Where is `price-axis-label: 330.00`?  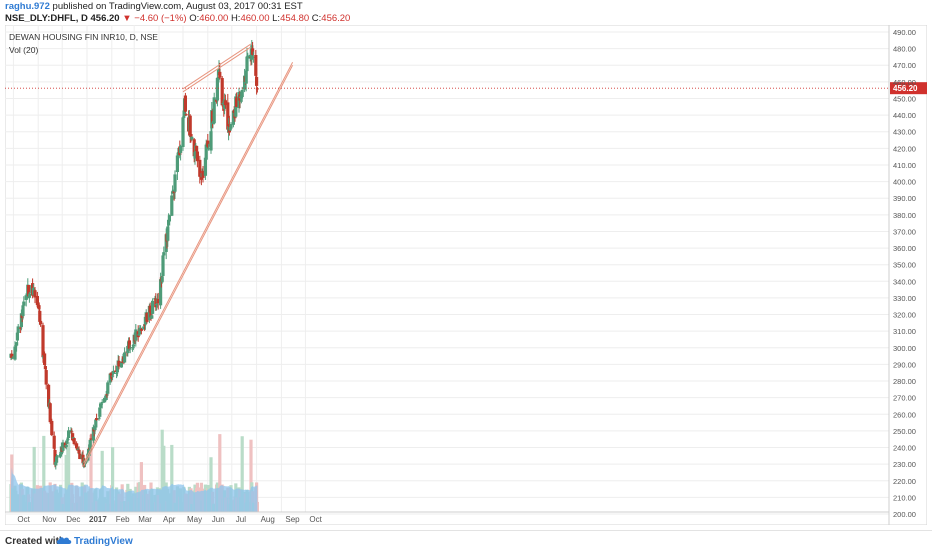
price-axis-label: 330.00 is located at coordinates (904, 298).